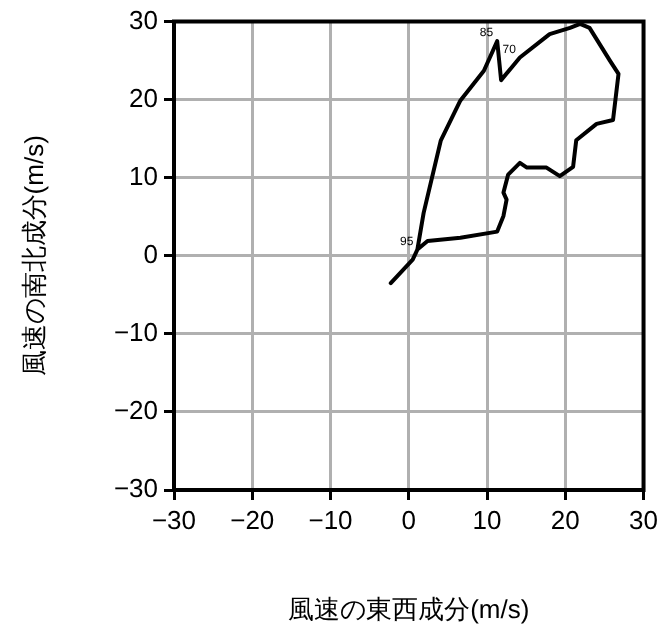  I want to click on x-tick-label: 20, so click(565, 519).